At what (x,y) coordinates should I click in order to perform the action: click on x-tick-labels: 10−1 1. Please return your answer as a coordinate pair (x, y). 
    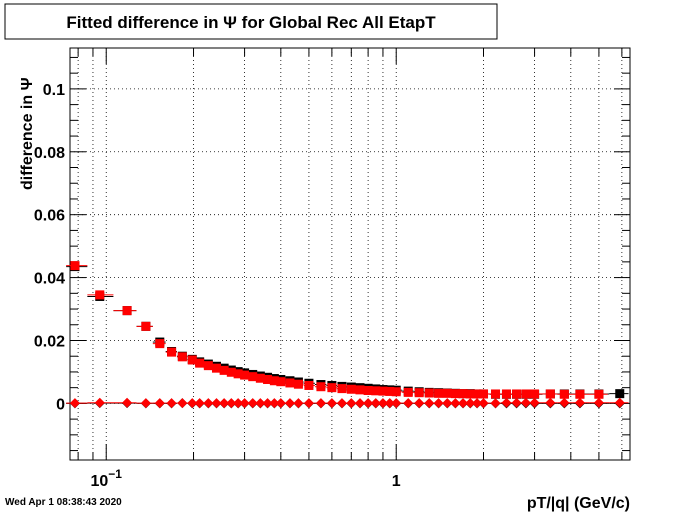
    Looking at the image, I should click on (245, 478).